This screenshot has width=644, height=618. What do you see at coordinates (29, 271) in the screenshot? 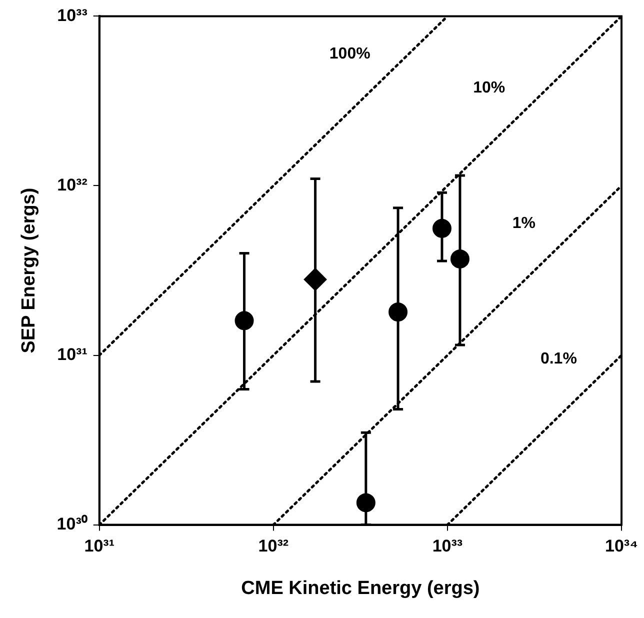
I see `y-axis-title: SEP Energy (ergs)` at bounding box center [29, 271].